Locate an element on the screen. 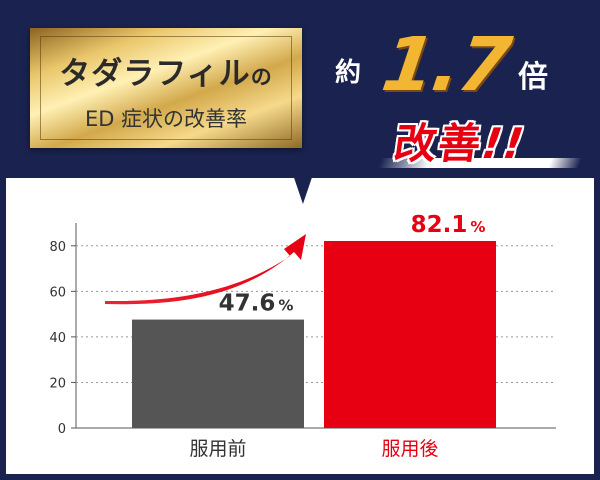  category-label-before: 服用前 is located at coordinates (217, 449).